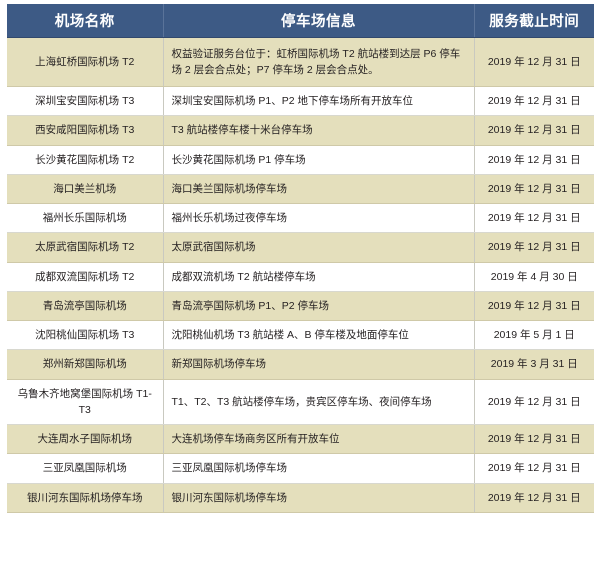 This screenshot has height=562, width=601. I want to click on column-header-airport-name: 机场名称, so click(85, 21).